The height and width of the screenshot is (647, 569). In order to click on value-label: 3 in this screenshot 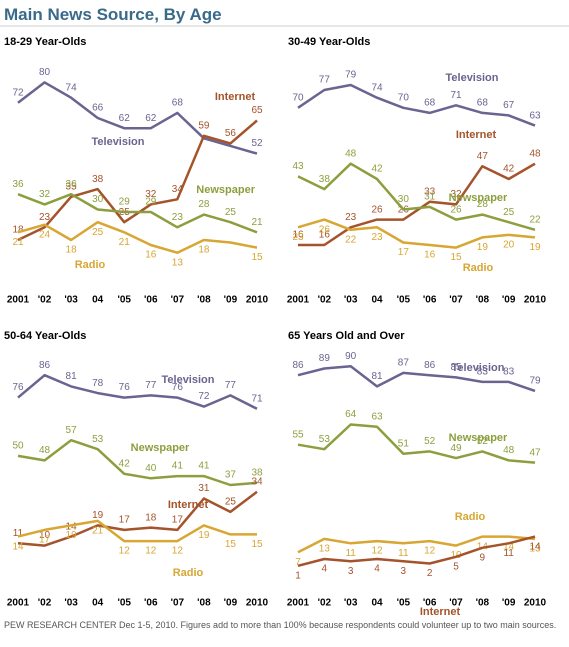, I will do `click(351, 571)`.